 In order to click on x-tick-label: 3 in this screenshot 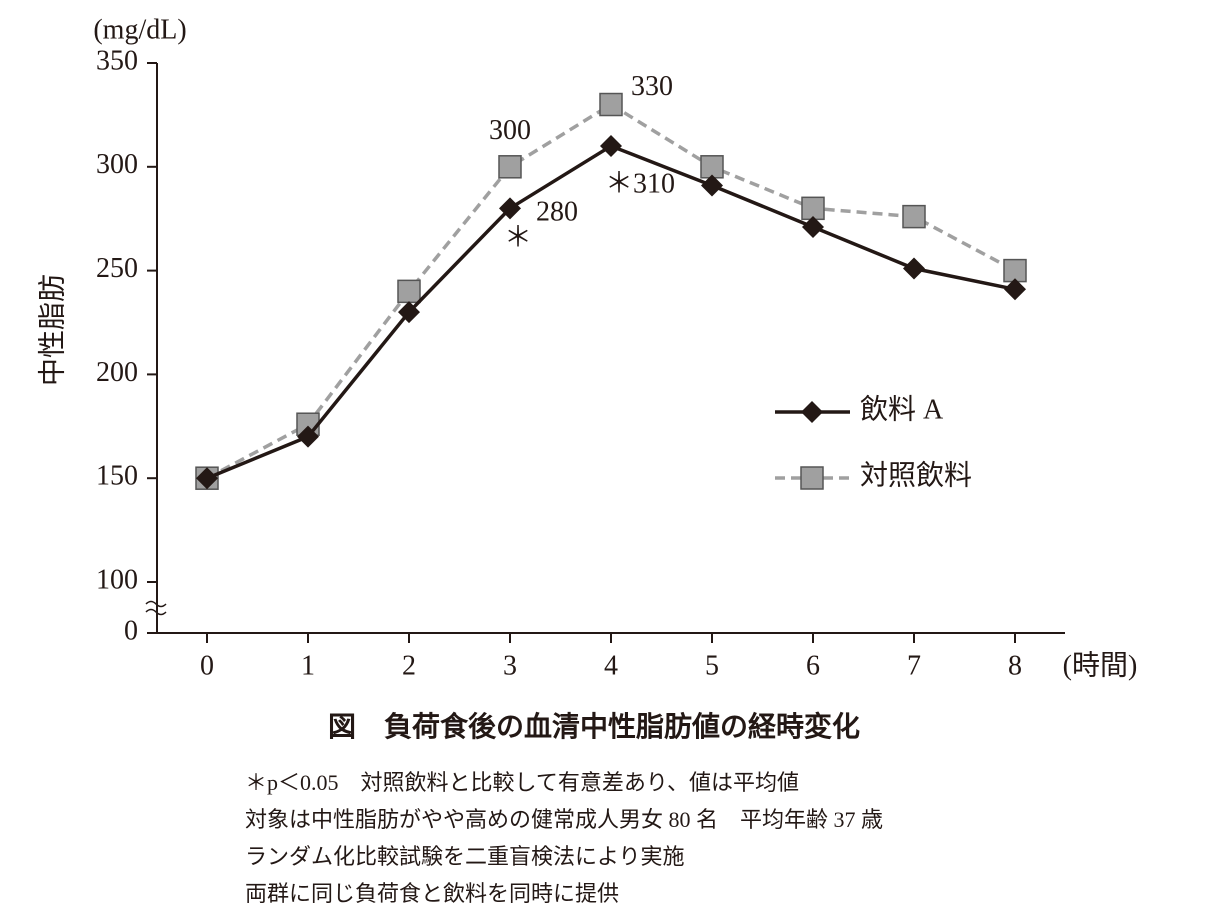, I will do `click(510, 665)`.